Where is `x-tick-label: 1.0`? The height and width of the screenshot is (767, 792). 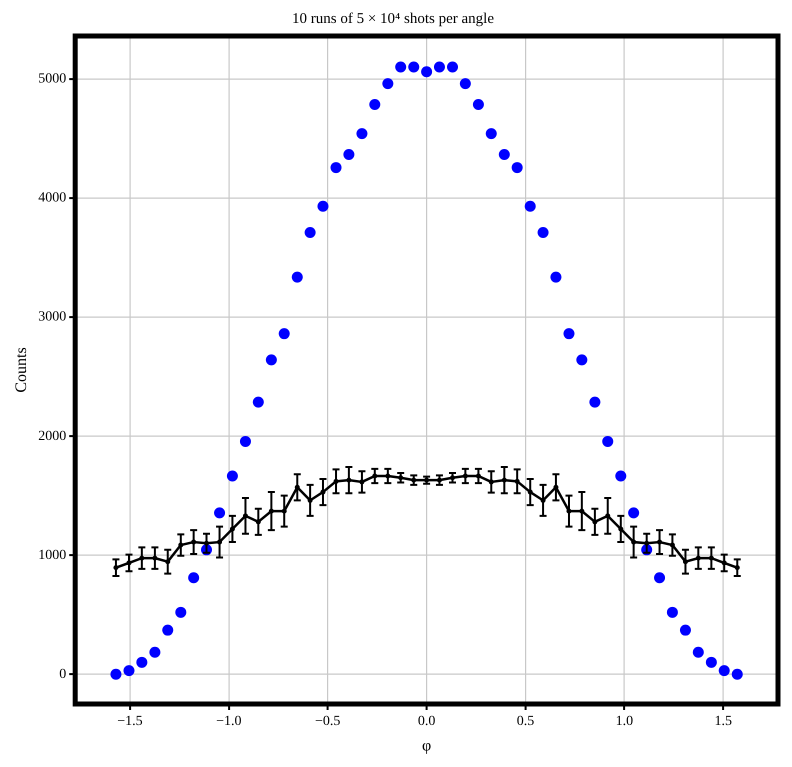 x-tick-label: 1.0 is located at coordinates (625, 722).